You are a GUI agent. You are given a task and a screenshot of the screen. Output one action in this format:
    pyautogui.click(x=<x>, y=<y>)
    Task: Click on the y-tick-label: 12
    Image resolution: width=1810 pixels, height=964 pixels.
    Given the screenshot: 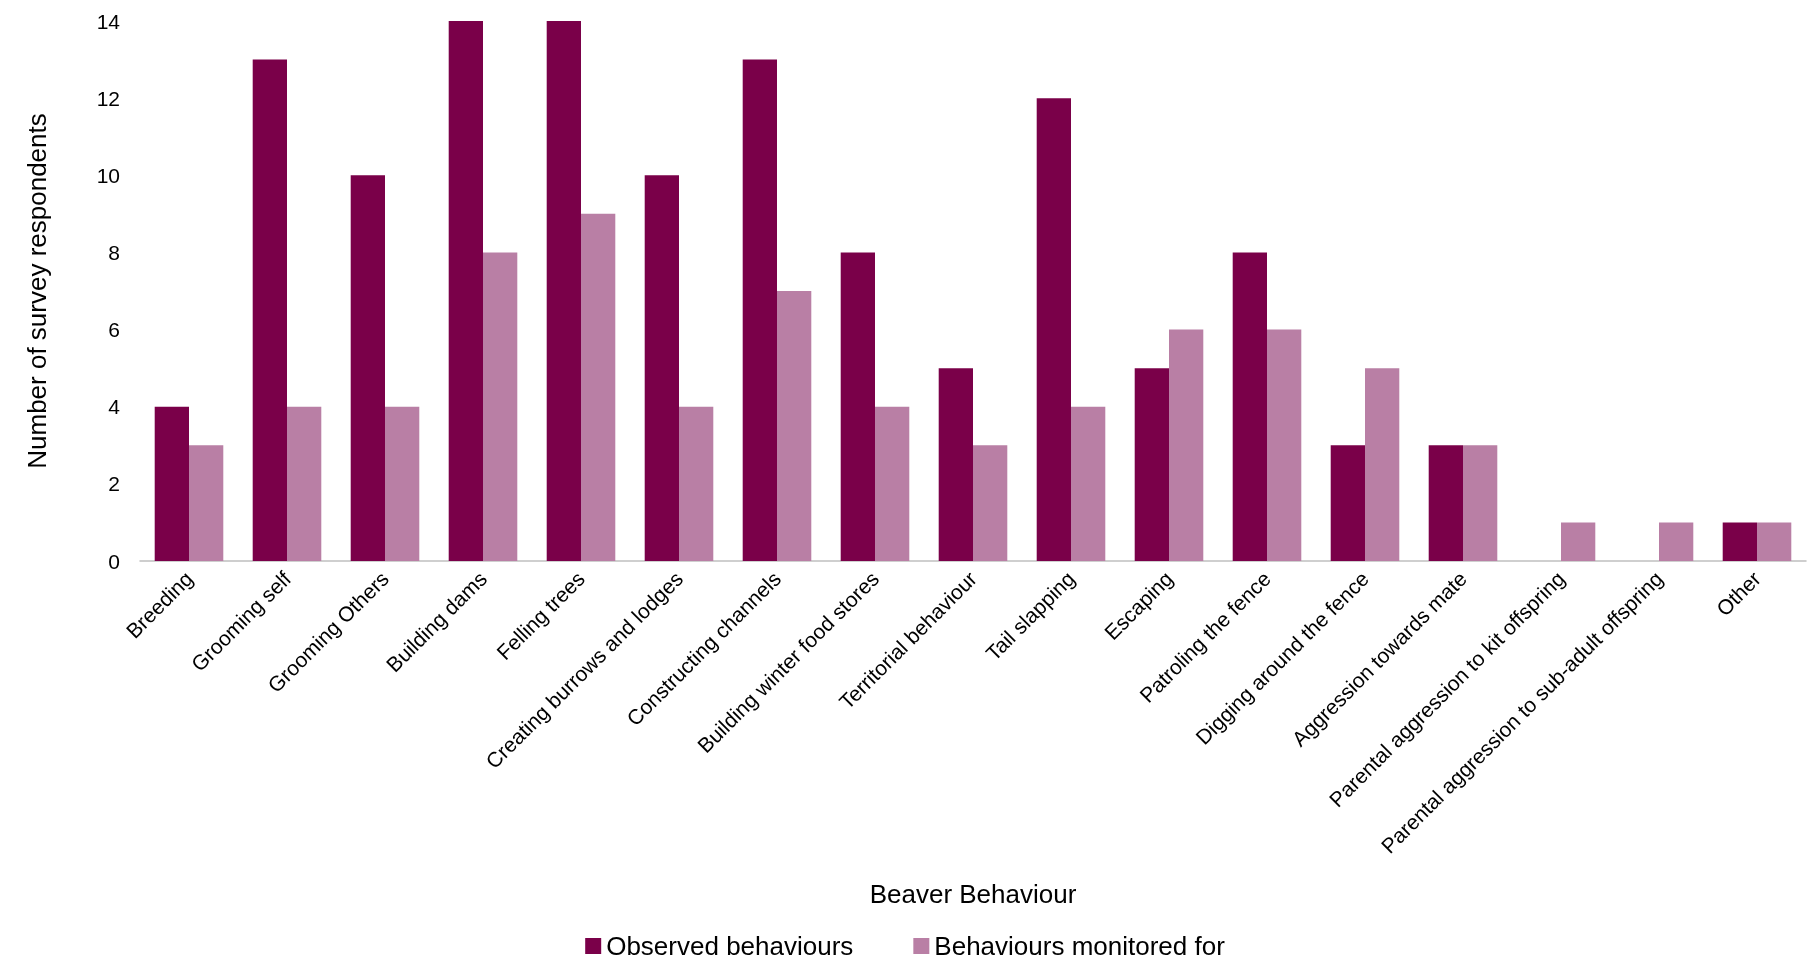 What is the action you would take?
    pyautogui.click(x=108, y=98)
    